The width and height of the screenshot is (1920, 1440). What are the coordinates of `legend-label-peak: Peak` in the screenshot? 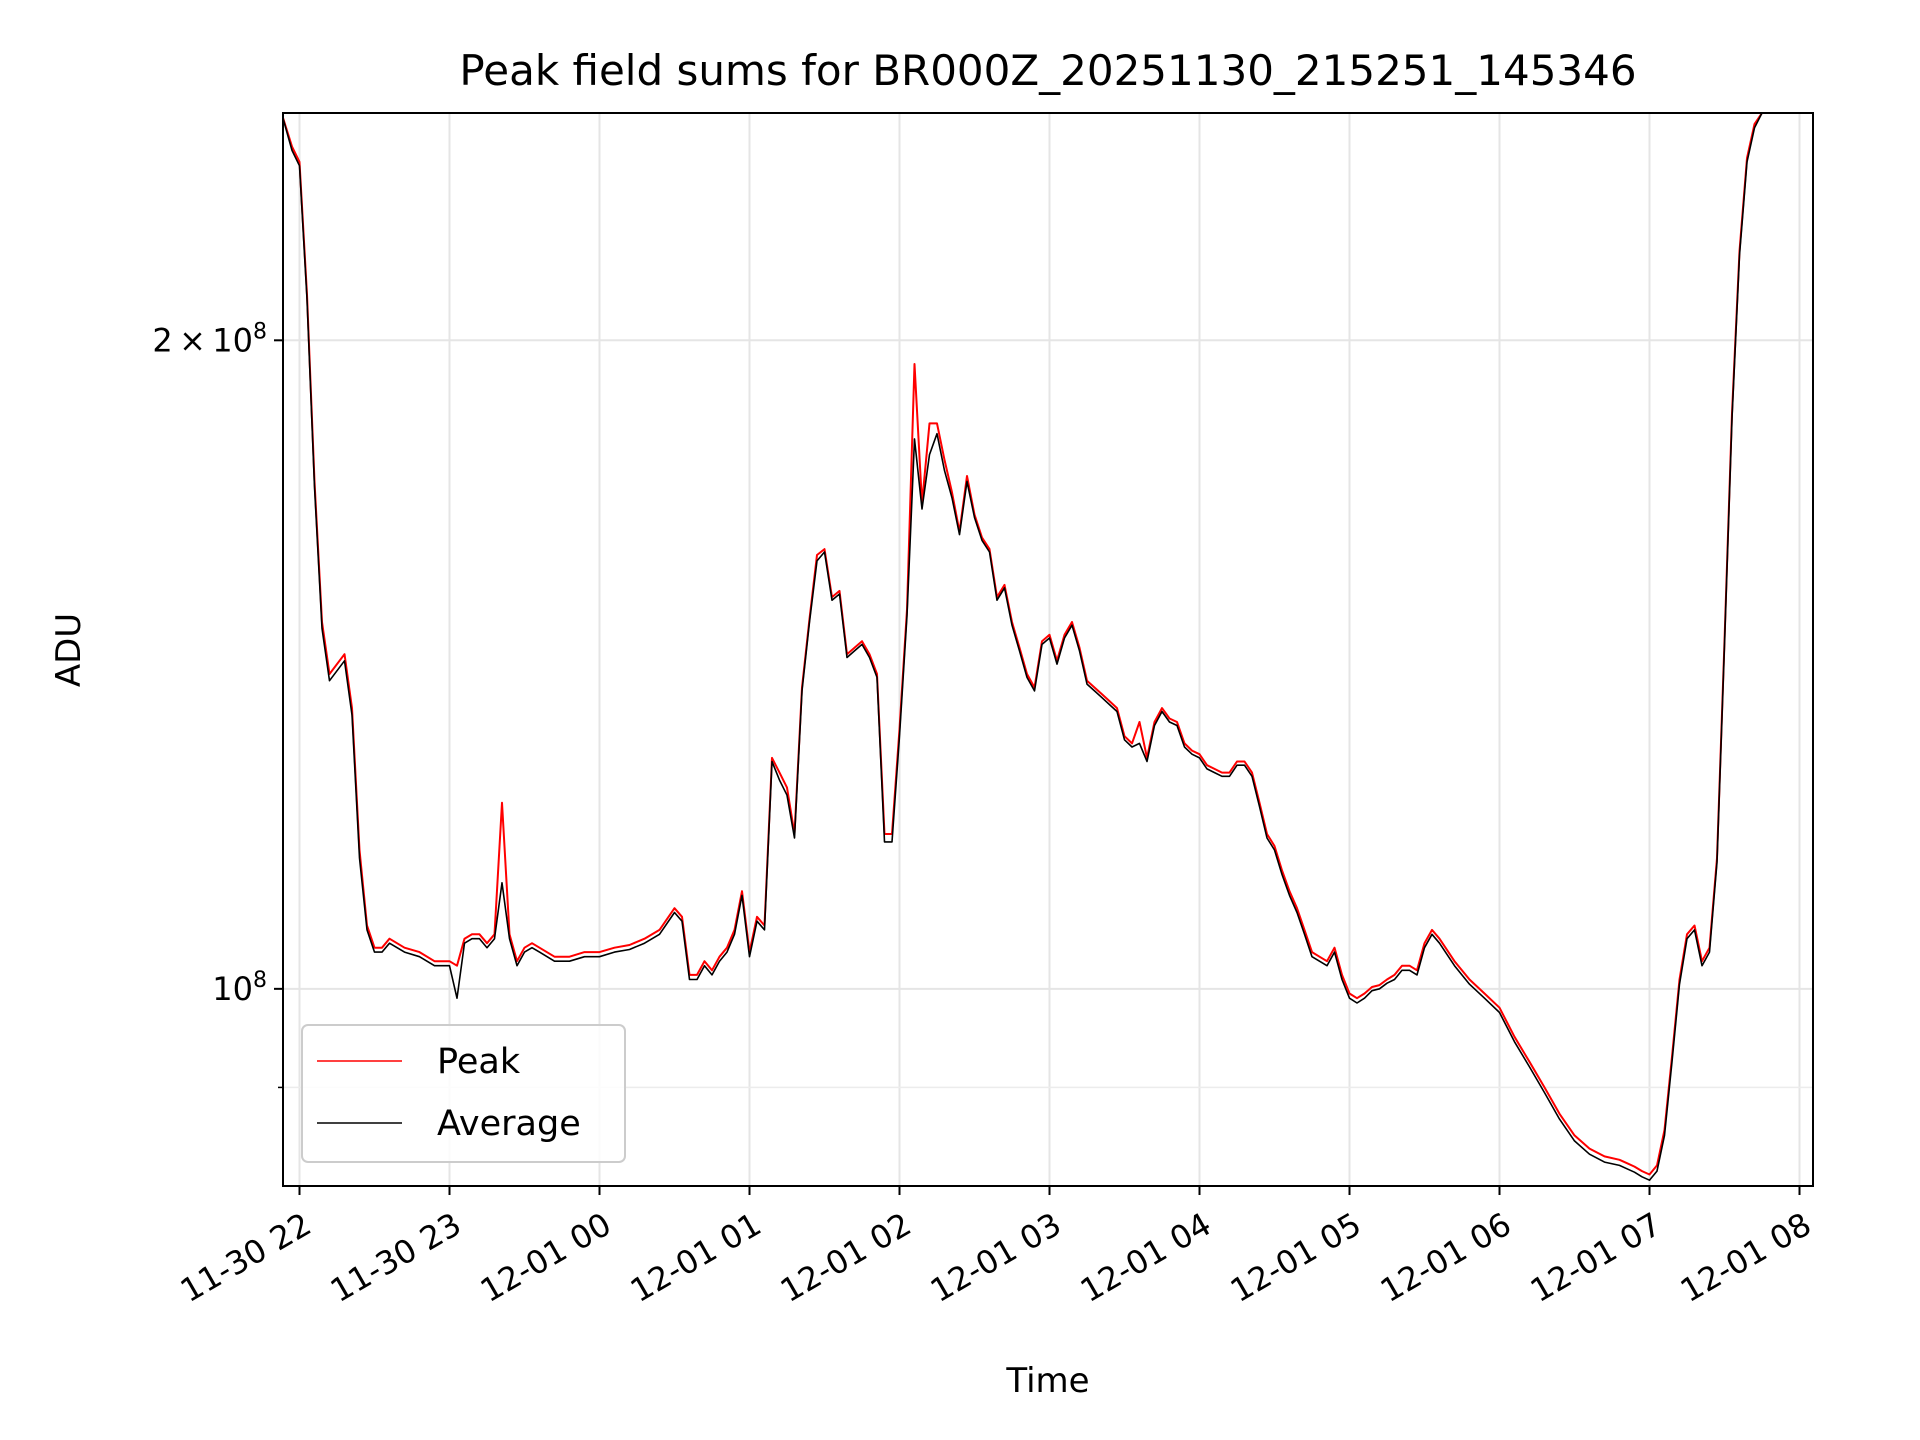 It's located at (479, 1062).